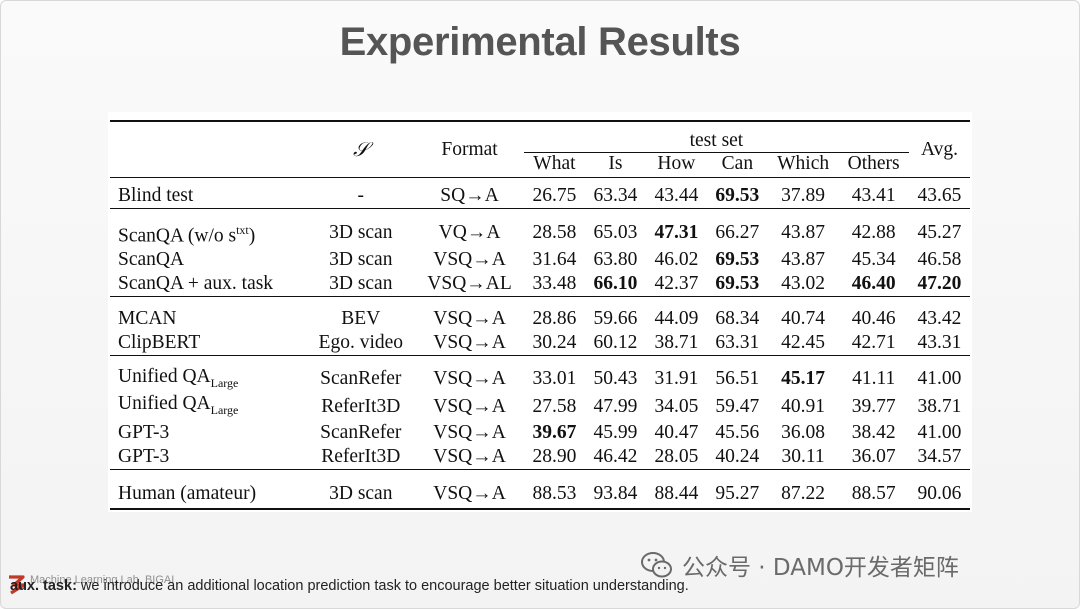 The height and width of the screenshot is (609, 1080). I want to click on score-cell: 40.47, so click(676, 433).